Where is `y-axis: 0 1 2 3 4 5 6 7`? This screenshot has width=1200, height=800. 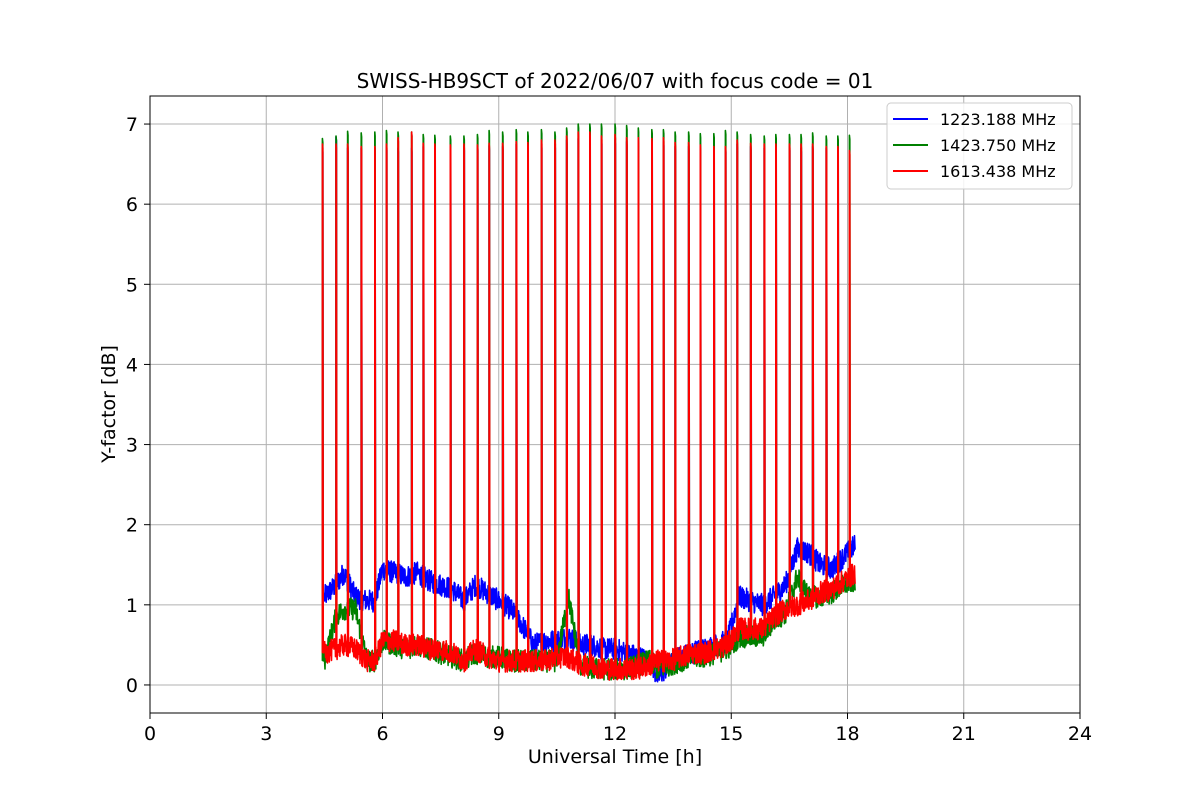 y-axis: 0 1 2 3 4 5 6 7 is located at coordinates (138, 405).